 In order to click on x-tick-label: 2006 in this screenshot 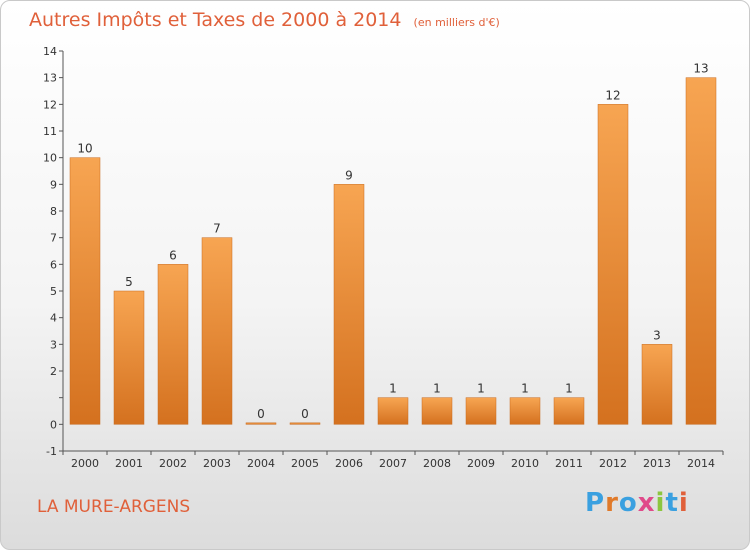, I will do `click(349, 463)`.